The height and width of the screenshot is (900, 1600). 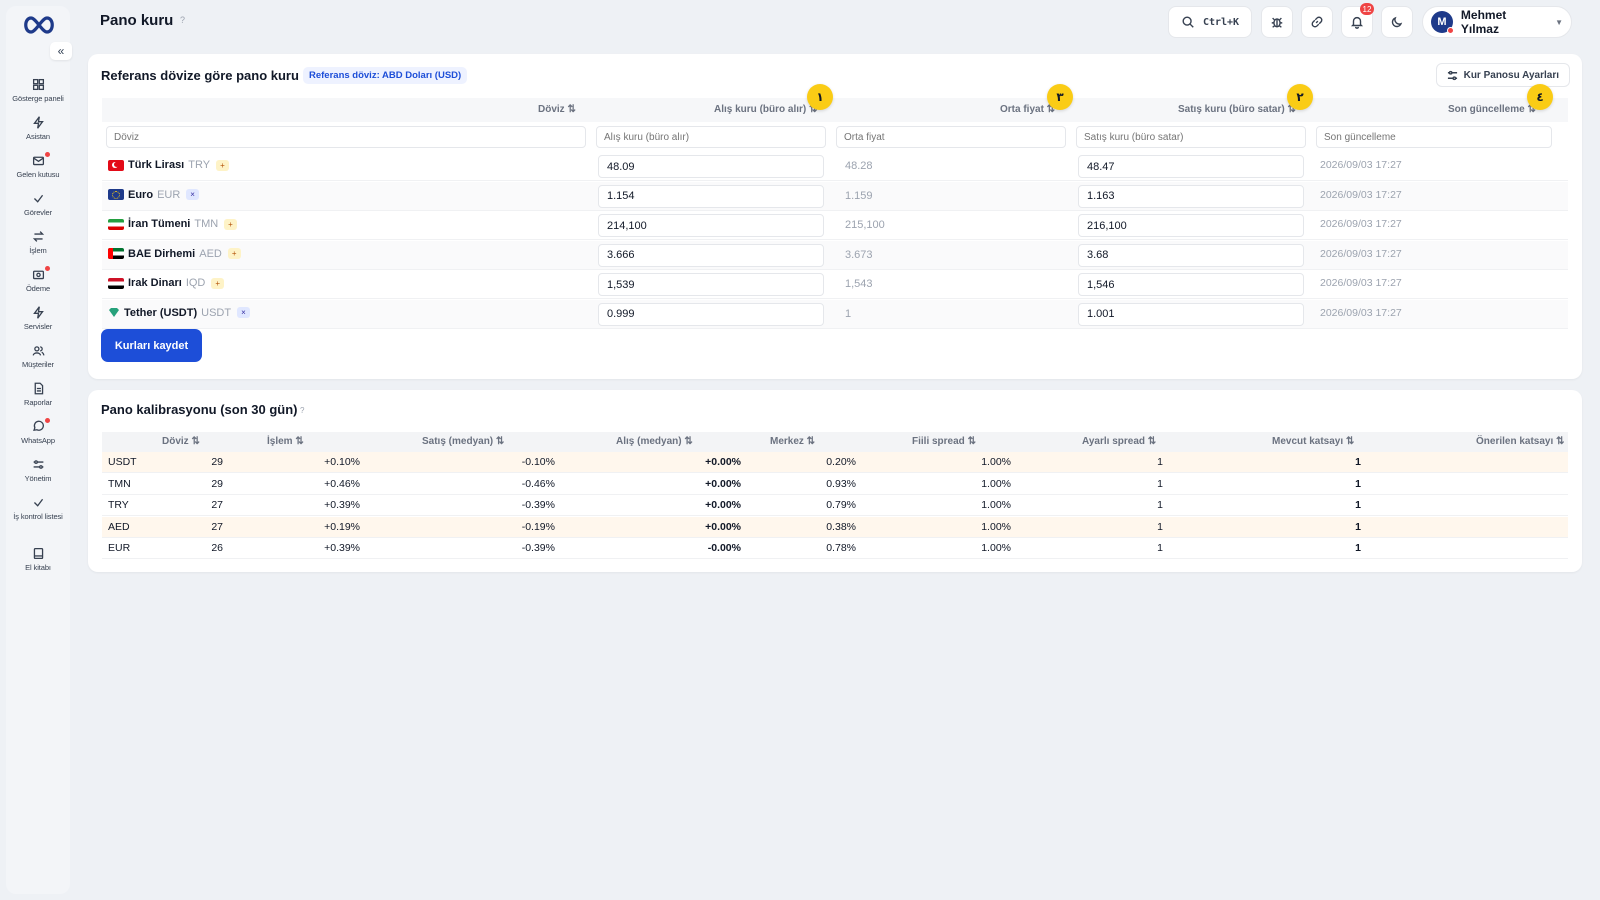 What do you see at coordinates (151, 345) in the screenshot?
I see `save-rates-button: Kurları kaydet` at bounding box center [151, 345].